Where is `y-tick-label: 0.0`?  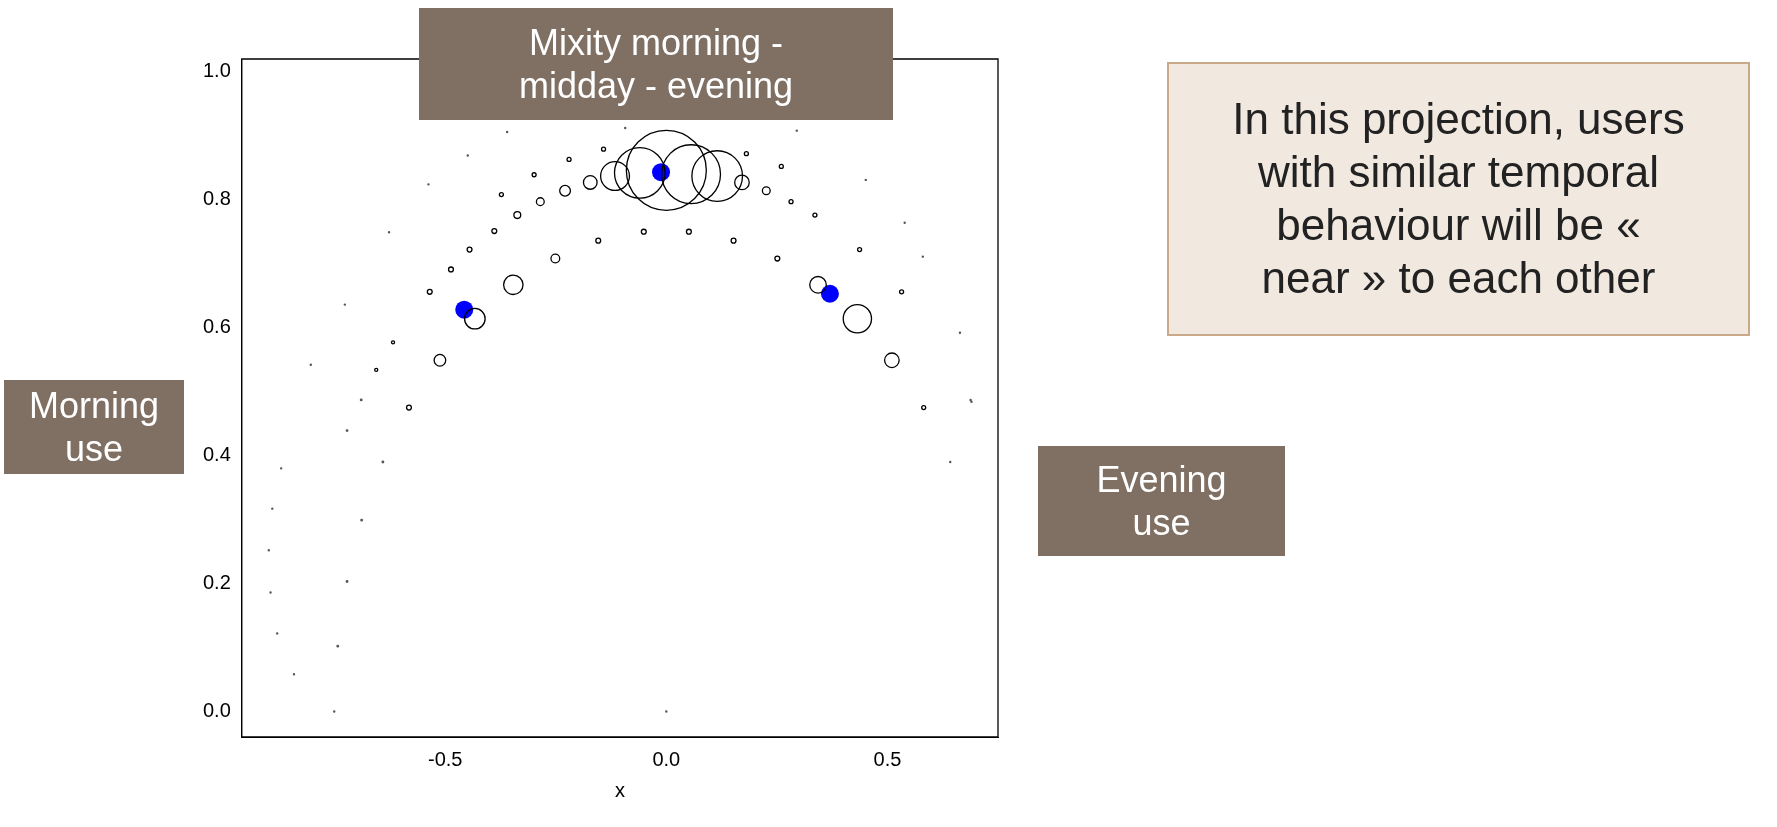 y-tick-label: 0.0 is located at coordinates (216, 709).